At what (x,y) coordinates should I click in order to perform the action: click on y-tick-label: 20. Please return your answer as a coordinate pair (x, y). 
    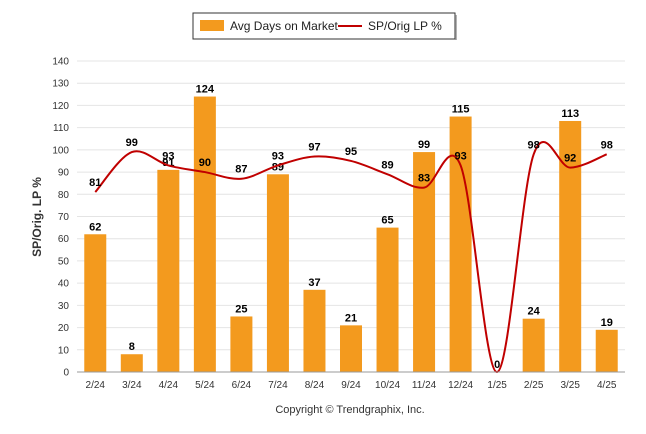
    Looking at the image, I should click on (64, 328).